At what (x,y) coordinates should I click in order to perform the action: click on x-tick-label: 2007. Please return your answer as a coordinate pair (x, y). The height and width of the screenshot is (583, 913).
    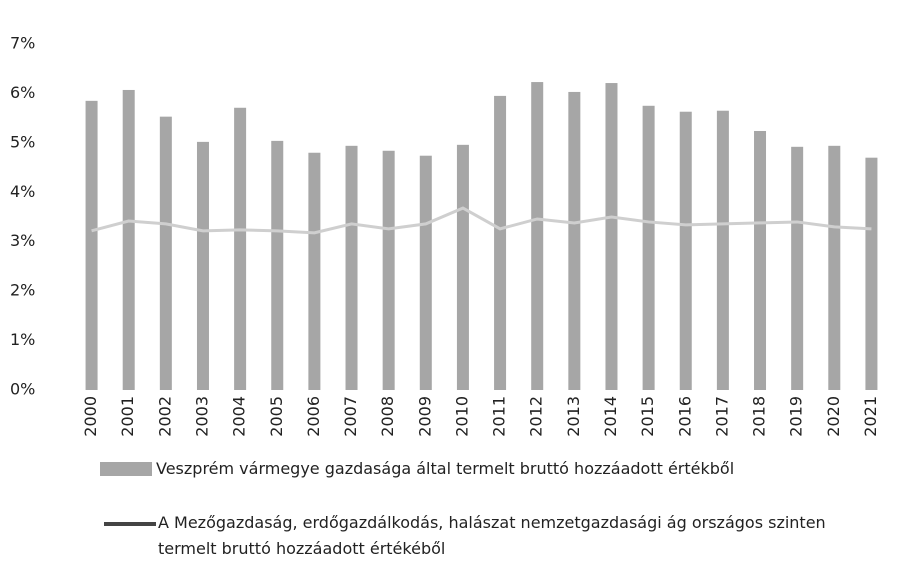
    Looking at the image, I should click on (350, 416).